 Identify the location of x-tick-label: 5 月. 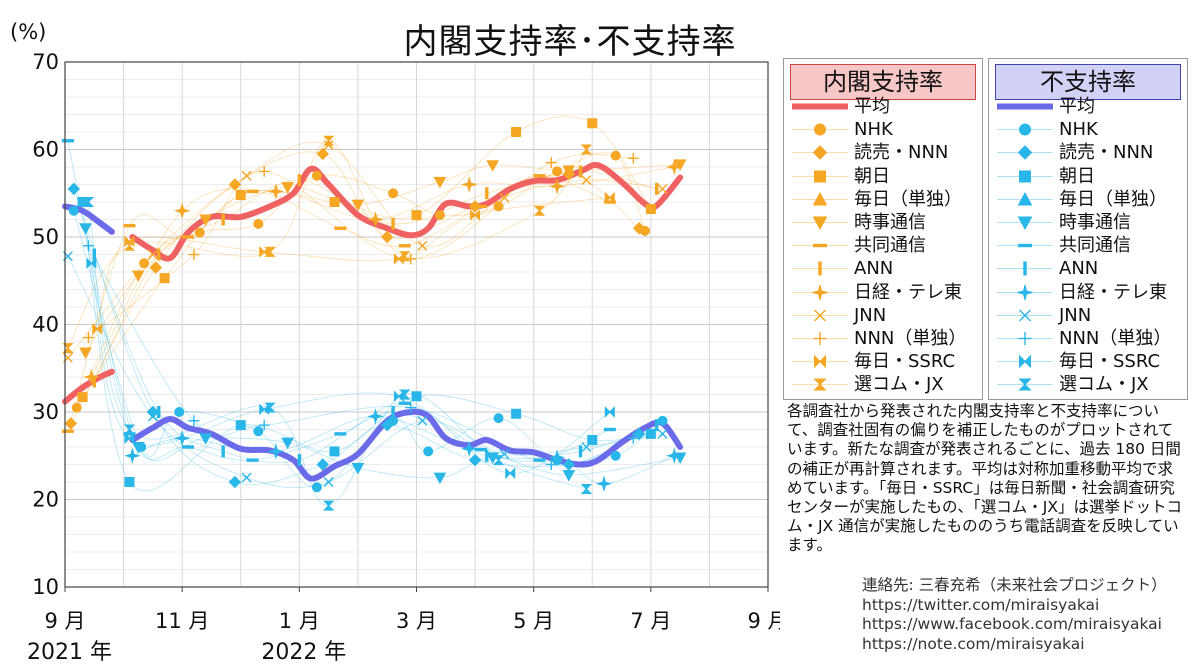
(533, 621).